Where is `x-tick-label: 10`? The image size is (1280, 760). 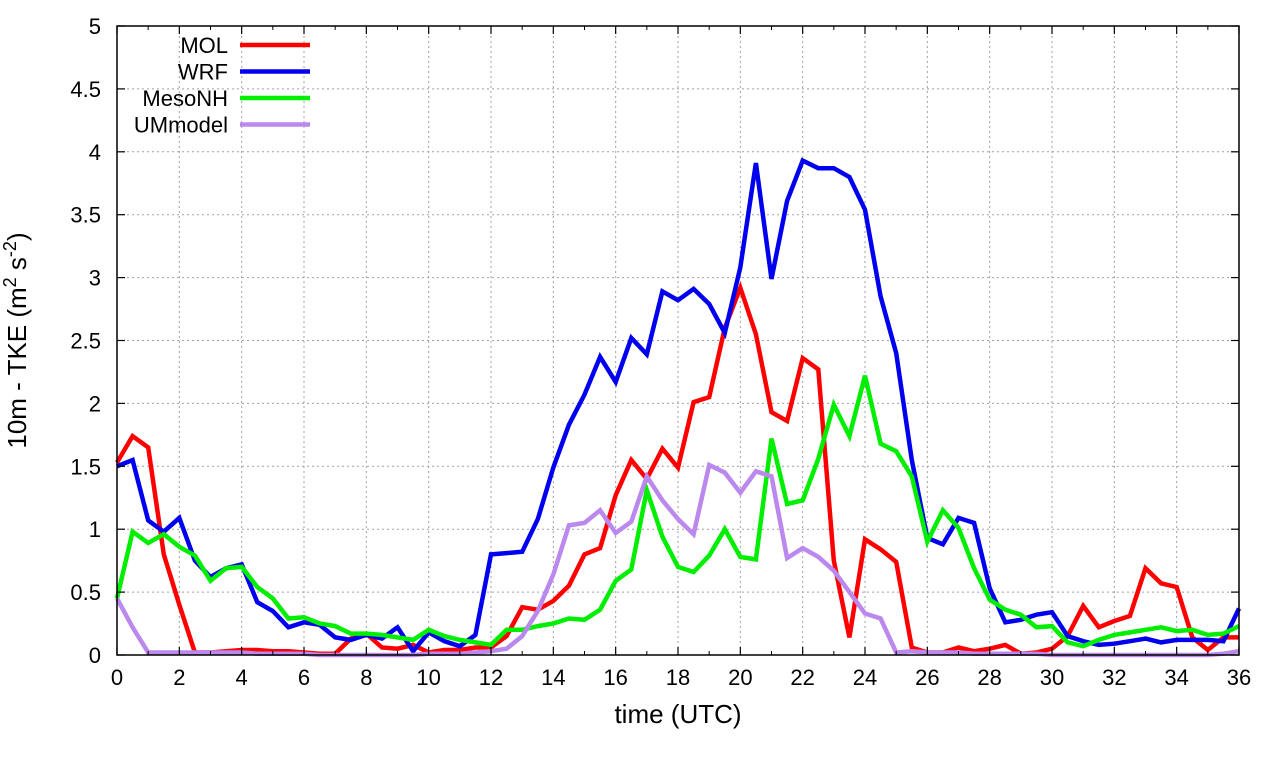
x-tick-label: 10 is located at coordinates (428, 677).